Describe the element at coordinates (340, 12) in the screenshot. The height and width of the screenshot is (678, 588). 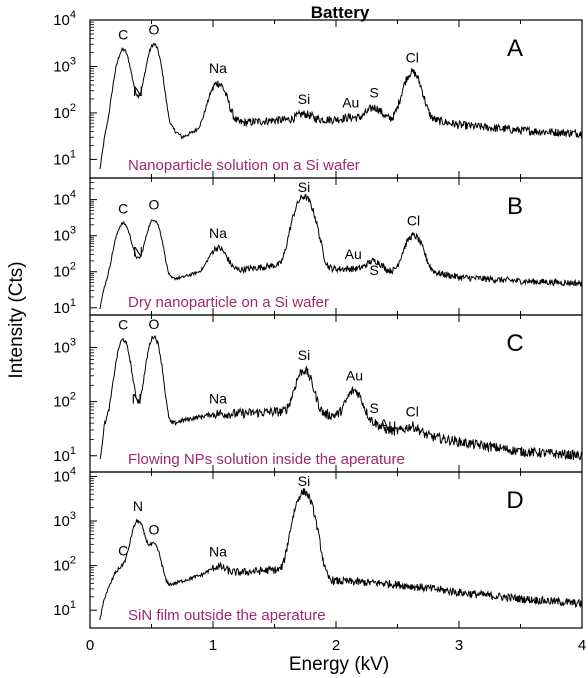
I see `figure-title: Battery` at that location.